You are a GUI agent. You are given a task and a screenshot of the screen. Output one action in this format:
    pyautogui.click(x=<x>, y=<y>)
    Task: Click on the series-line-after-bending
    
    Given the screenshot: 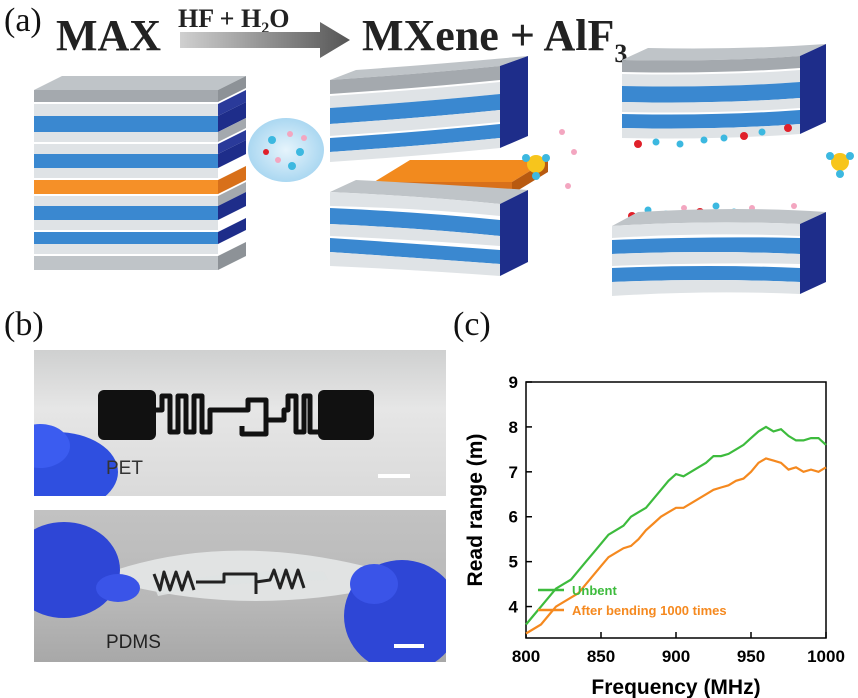 What is the action you would take?
    pyautogui.click(x=676, y=546)
    